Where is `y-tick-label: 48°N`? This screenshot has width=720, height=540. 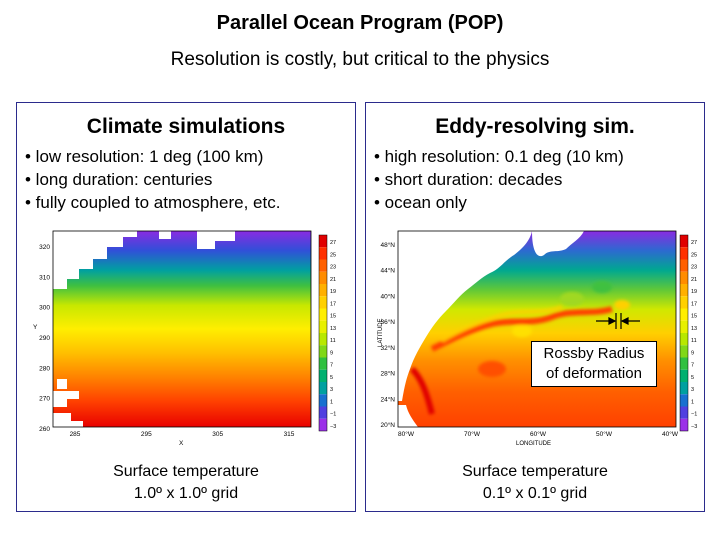 y-tick-label: 48°N is located at coordinates (387, 245).